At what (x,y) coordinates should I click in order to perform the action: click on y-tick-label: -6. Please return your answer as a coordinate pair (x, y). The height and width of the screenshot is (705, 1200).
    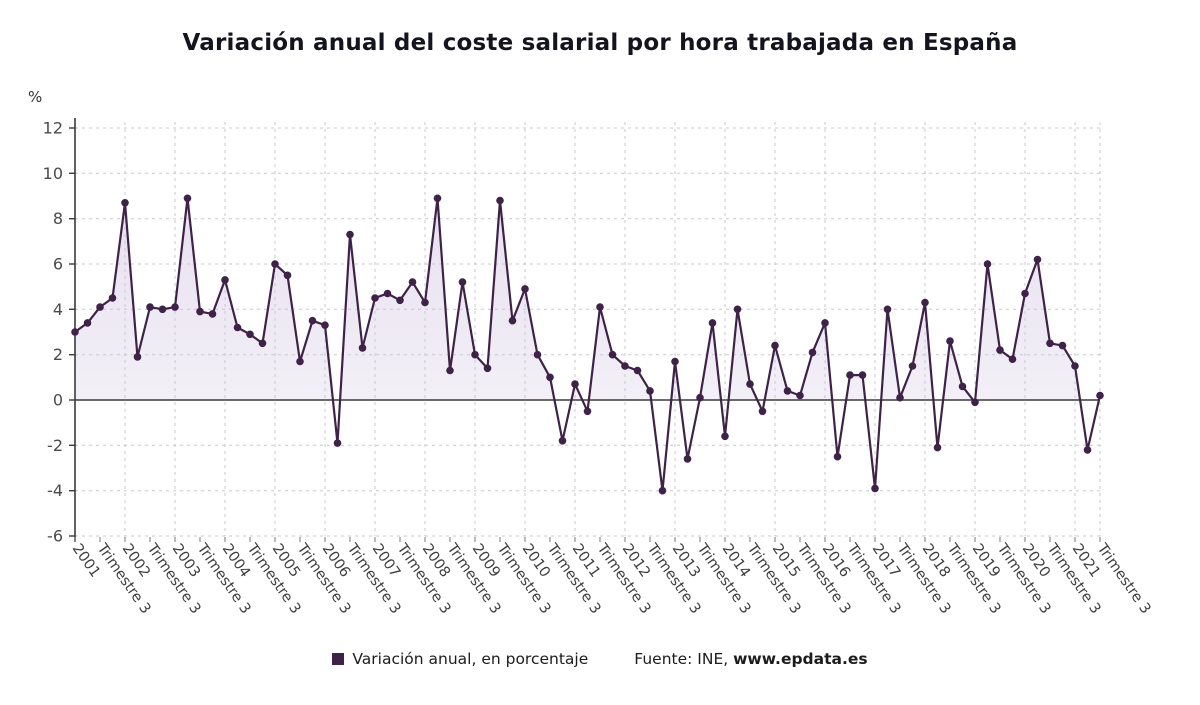
    Looking at the image, I should click on (55, 536).